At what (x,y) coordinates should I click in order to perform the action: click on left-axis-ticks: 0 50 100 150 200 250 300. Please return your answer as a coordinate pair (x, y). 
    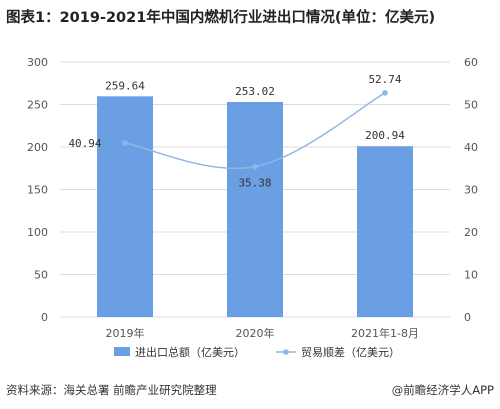
    Looking at the image, I should click on (37, 190).